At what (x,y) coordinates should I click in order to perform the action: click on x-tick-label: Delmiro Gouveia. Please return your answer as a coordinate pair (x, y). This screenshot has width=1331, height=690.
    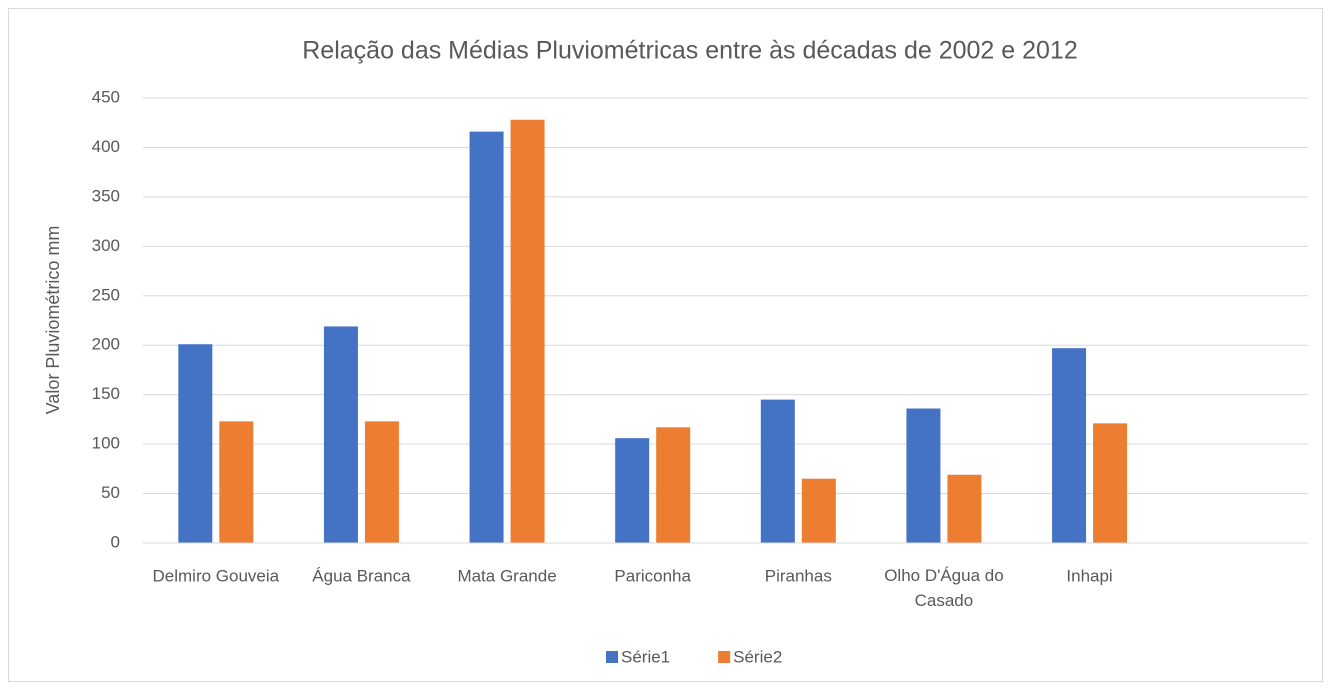
    Looking at the image, I should click on (216, 575).